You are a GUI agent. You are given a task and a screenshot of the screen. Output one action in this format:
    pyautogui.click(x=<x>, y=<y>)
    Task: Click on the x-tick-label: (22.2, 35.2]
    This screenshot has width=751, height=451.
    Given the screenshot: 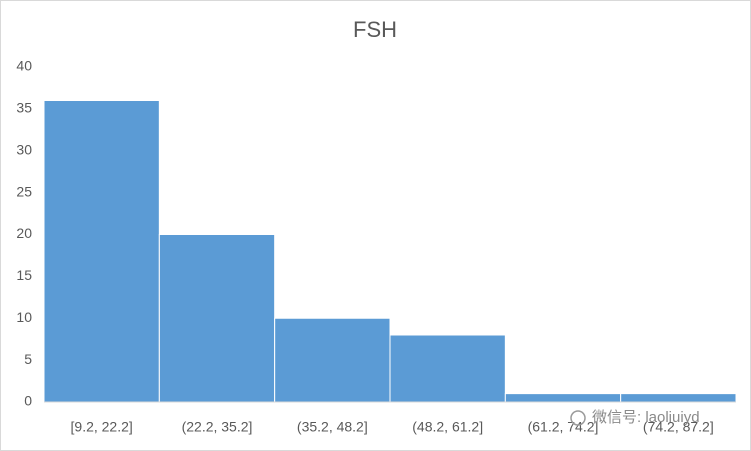 What is the action you would take?
    pyautogui.click(x=217, y=427)
    